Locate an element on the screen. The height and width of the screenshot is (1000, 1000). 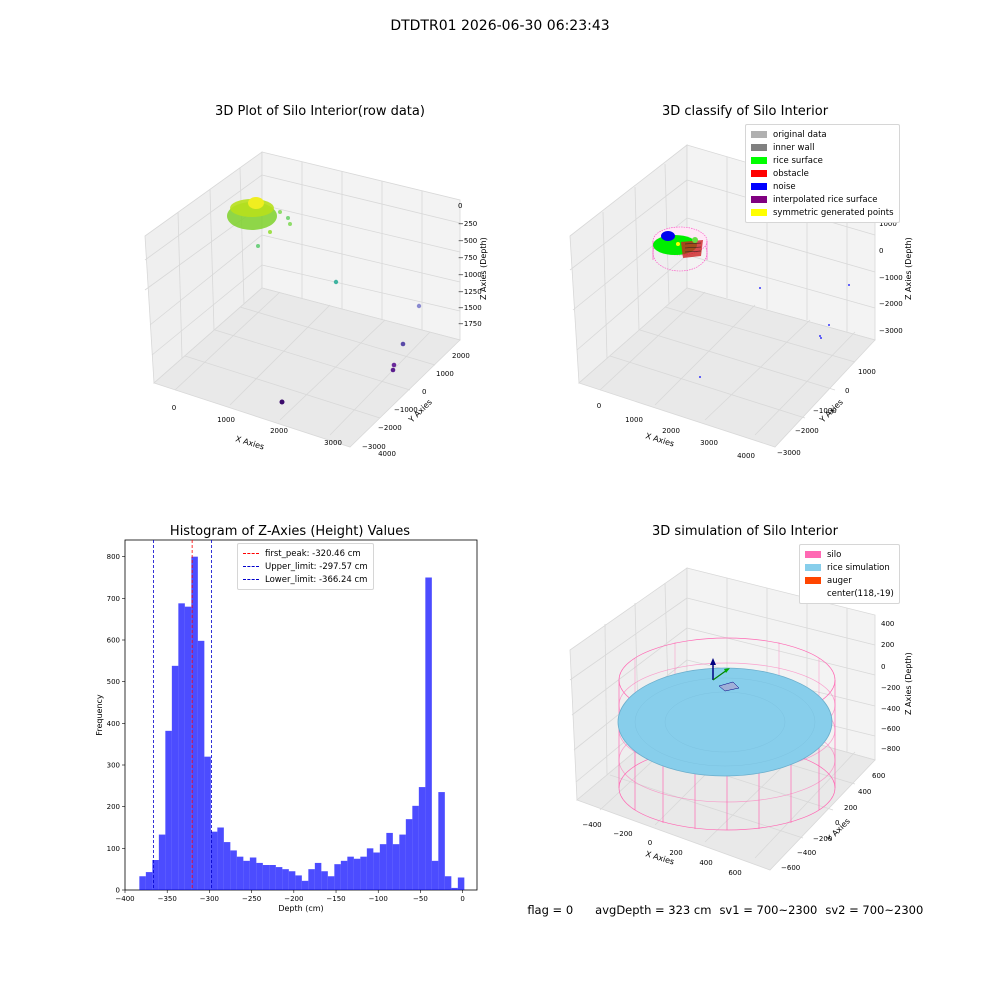
histogram-x-ticks: −400 −350 −300 −250 −200 −150 −100 −50 0 is located at coordinates (290, 896).